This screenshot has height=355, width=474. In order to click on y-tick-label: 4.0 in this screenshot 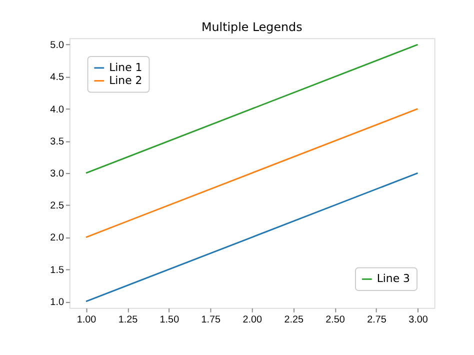, I will do `click(57, 110)`.